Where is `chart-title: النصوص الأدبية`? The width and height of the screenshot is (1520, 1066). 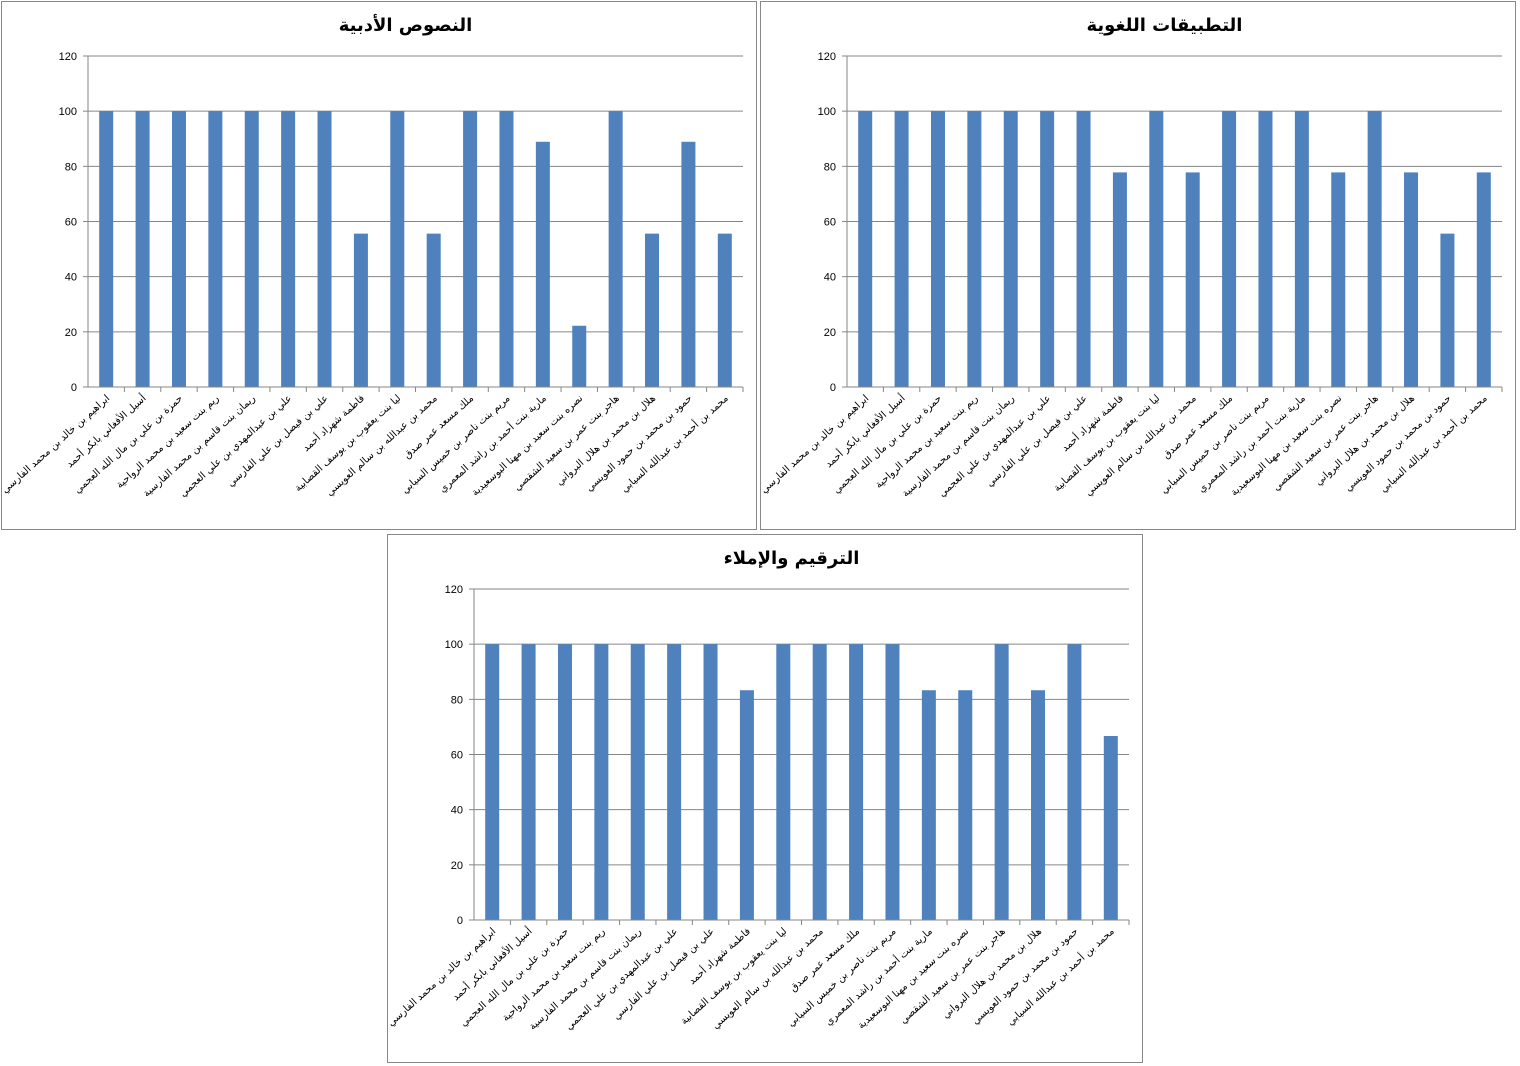 chart-title: النصوص الأدبية is located at coordinates (406, 25).